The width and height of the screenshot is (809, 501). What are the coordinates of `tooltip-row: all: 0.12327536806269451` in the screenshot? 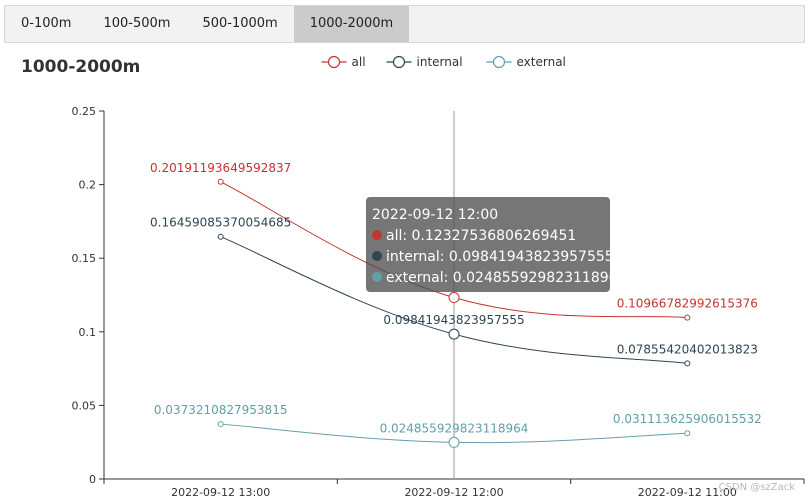 It's located at (481, 236).